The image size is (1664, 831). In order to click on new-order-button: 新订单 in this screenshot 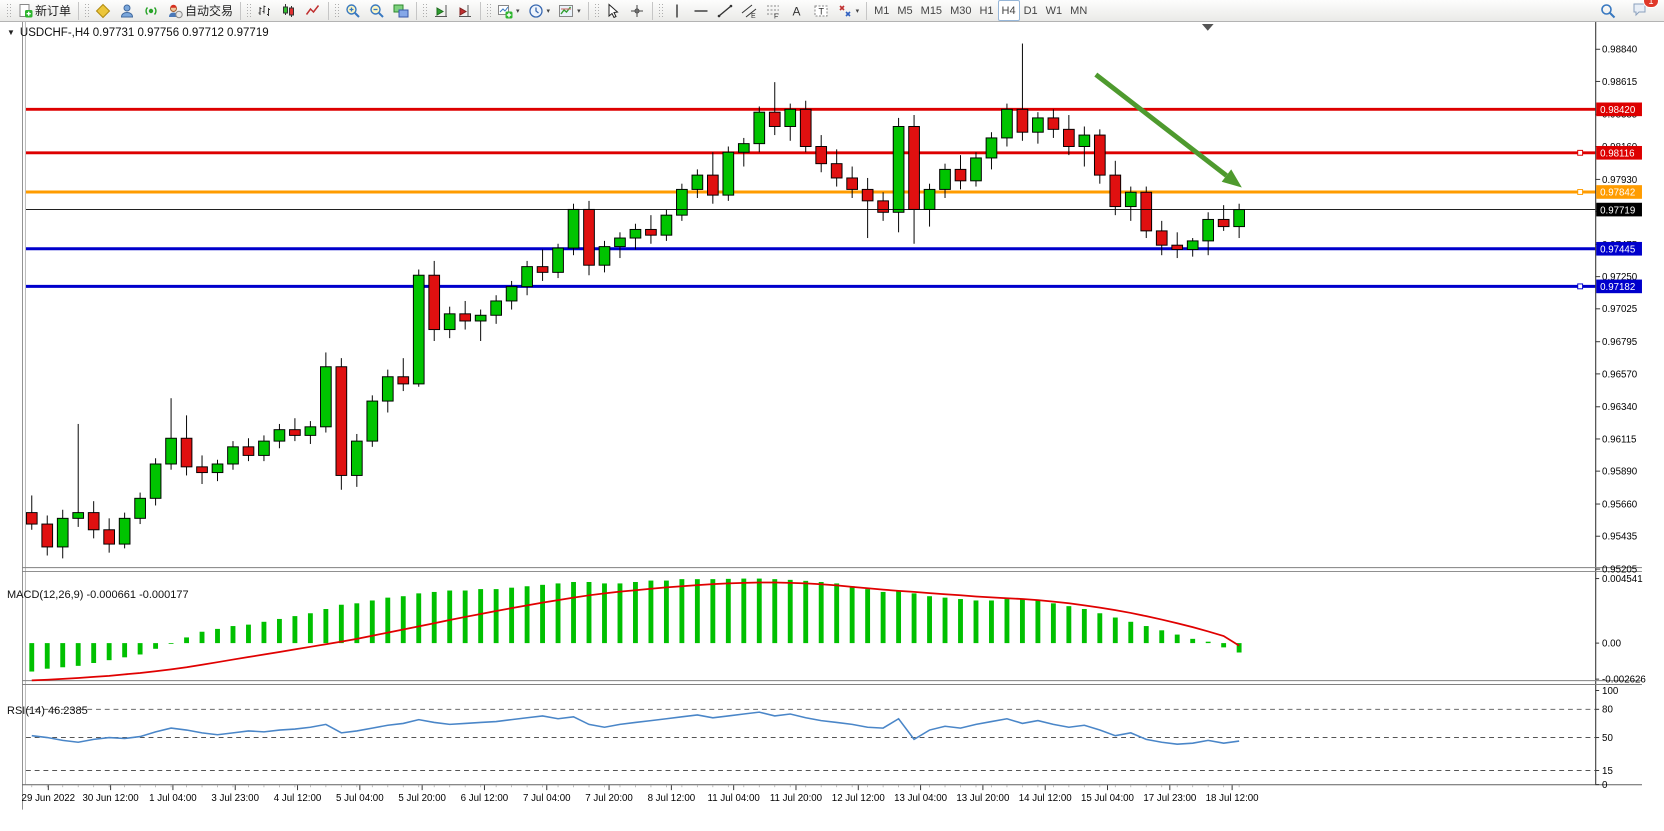, I will do `click(44, 10)`.